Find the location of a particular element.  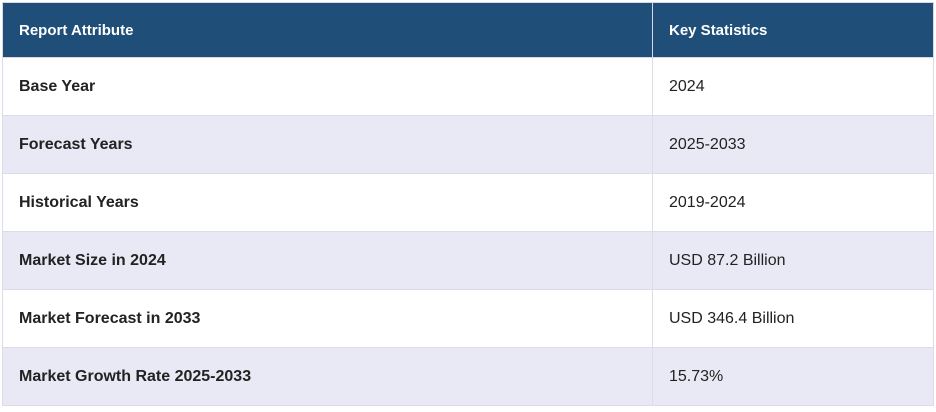

table-row: Historical Years 2019-2024 is located at coordinates (468, 202).